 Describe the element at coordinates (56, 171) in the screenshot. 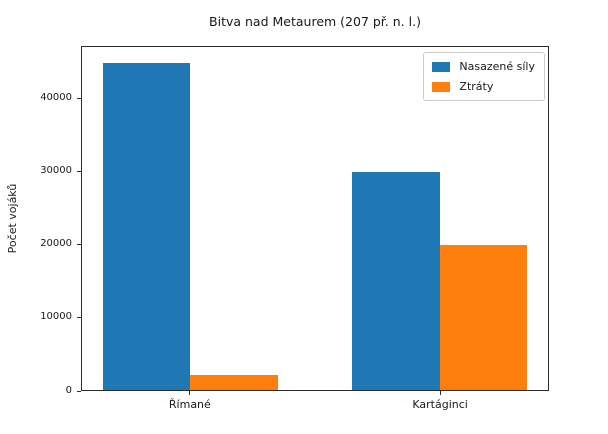

I see `y-tick-label-30000: 30000` at that location.